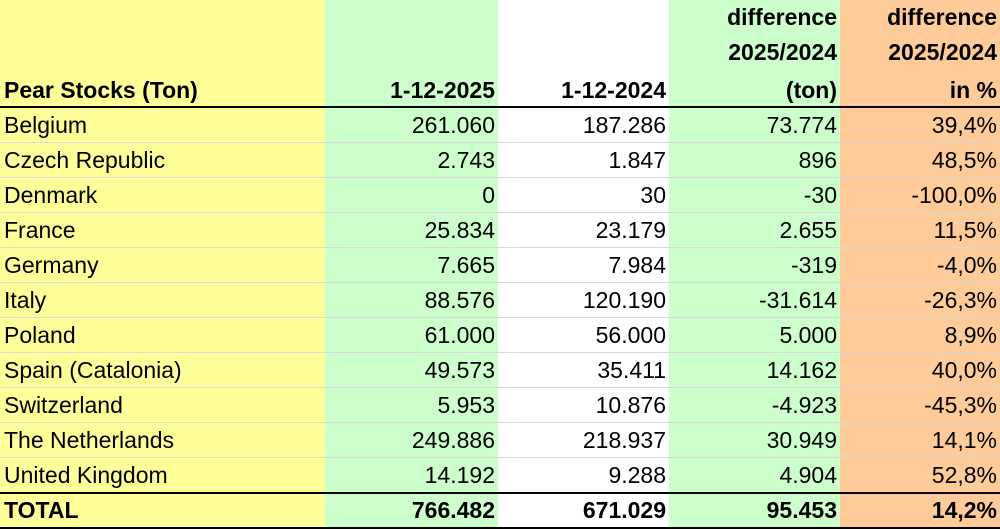  Describe the element at coordinates (754, 300) in the screenshot. I see `diff-ton-cell: -31.614` at that location.